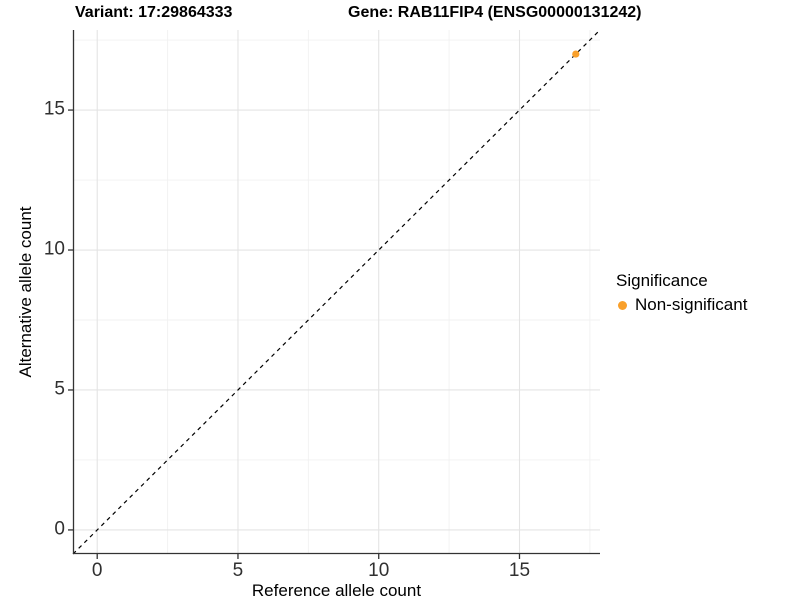  I want to click on y-tick-label: 10, so click(54, 249).